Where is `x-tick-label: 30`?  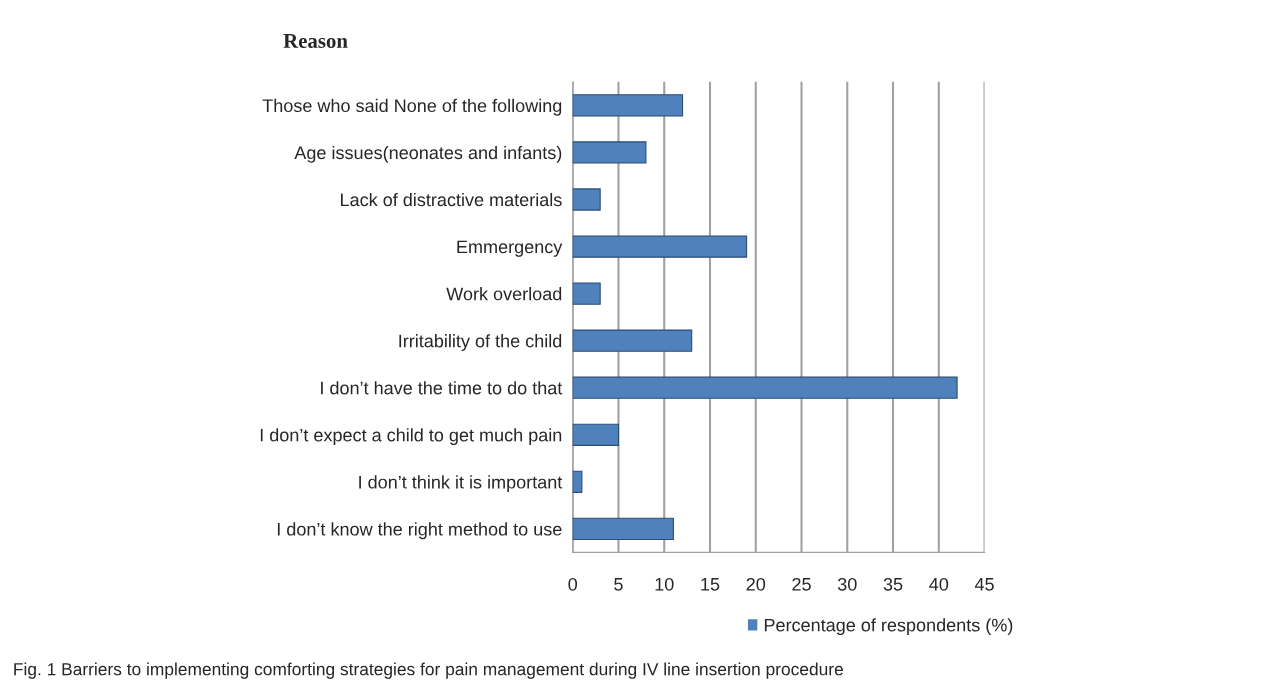 x-tick-label: 30 is located at coordinates (847, 584).